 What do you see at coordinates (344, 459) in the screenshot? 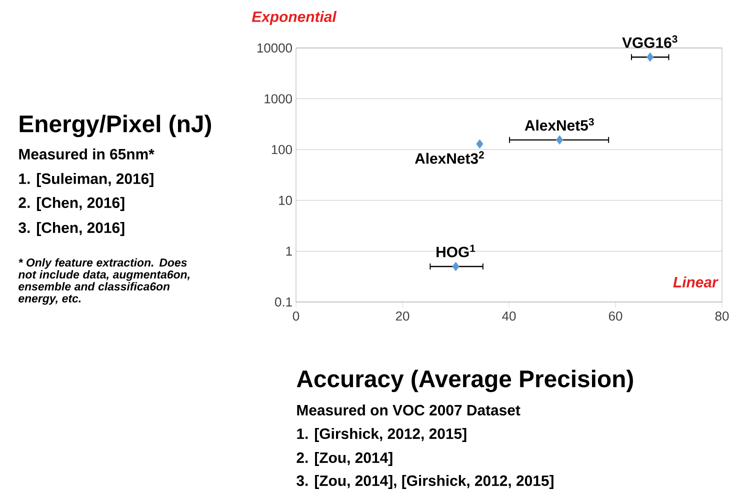
I see `text: 2. [Zou, 2014]` at bounding box center [344, 459].